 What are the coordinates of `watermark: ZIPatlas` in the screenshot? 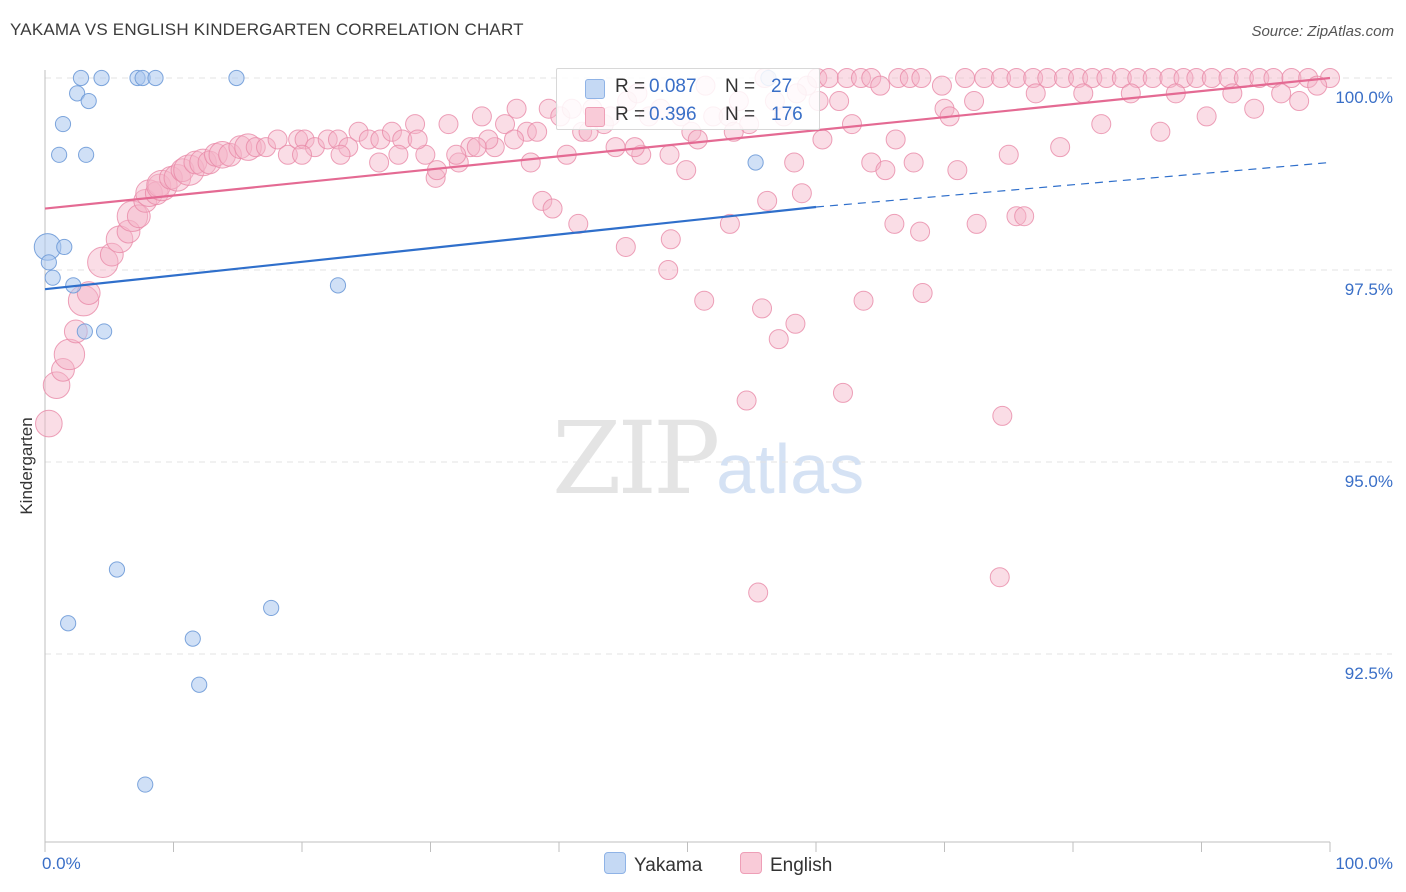 It's located at (708, 458).